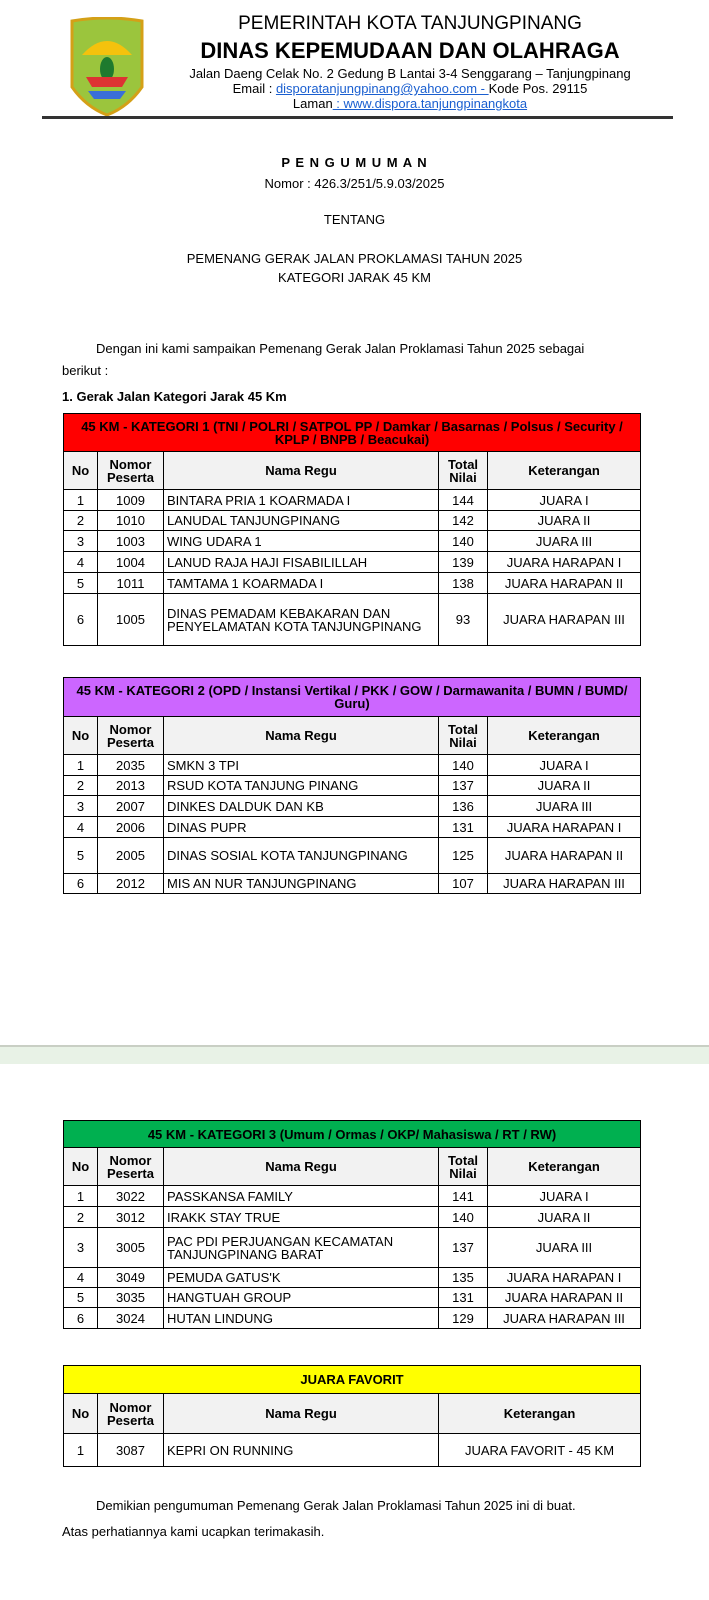 Image resolution: width=709 pixels, height=1600 pixels. Describe the element at coordinates (564, 583) in the screenshot. I see `cell-ket: JUARA HARAPAN II` at that location.